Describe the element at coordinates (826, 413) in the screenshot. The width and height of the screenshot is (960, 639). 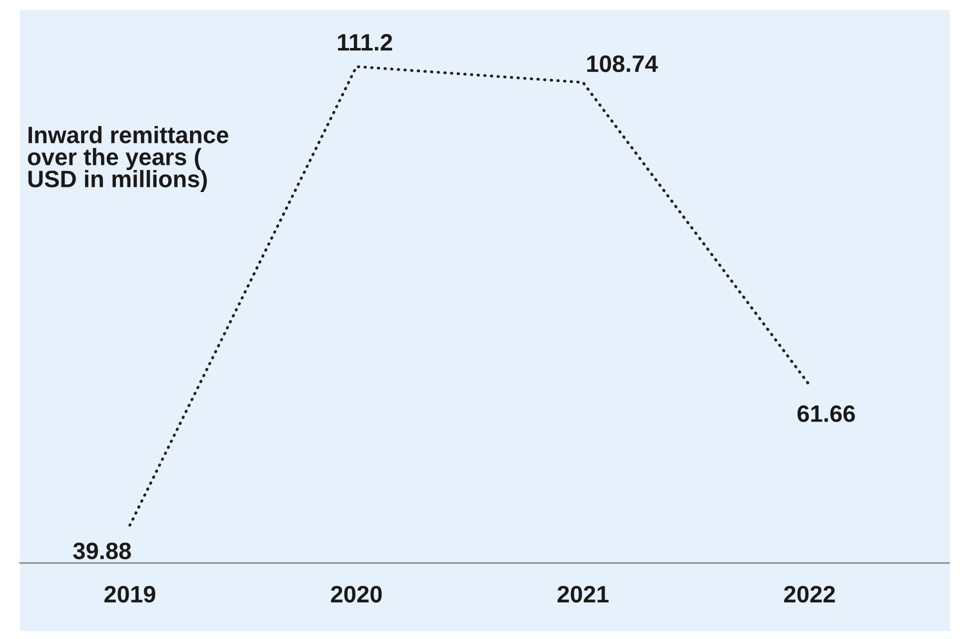
I see `data-label: 61.66` at that location.